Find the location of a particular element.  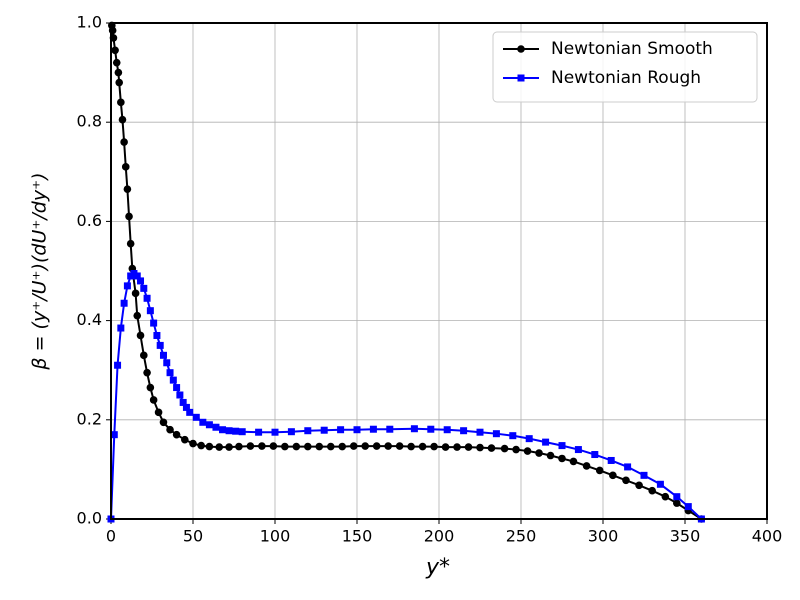

legend: Newtonian Smooth Newtonian Rough is located at coordinates (625, 67).